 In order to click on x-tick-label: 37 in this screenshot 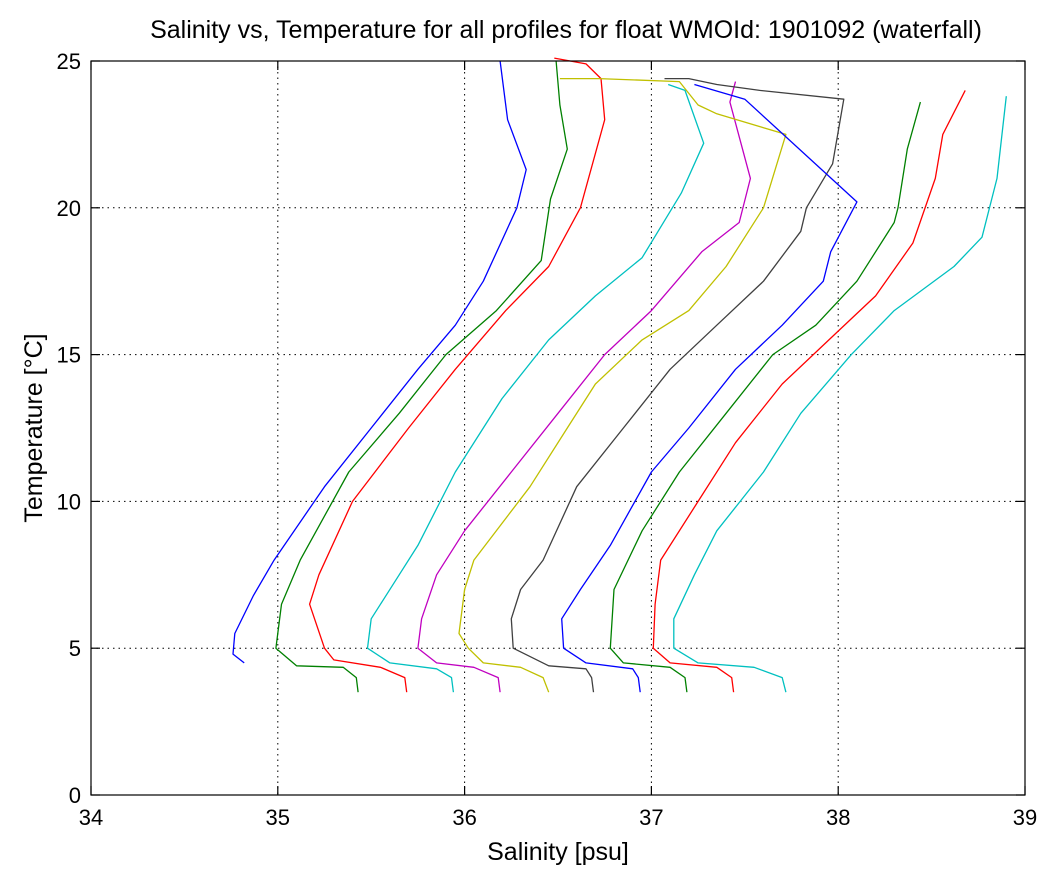, I will do `click(651, 817)`.